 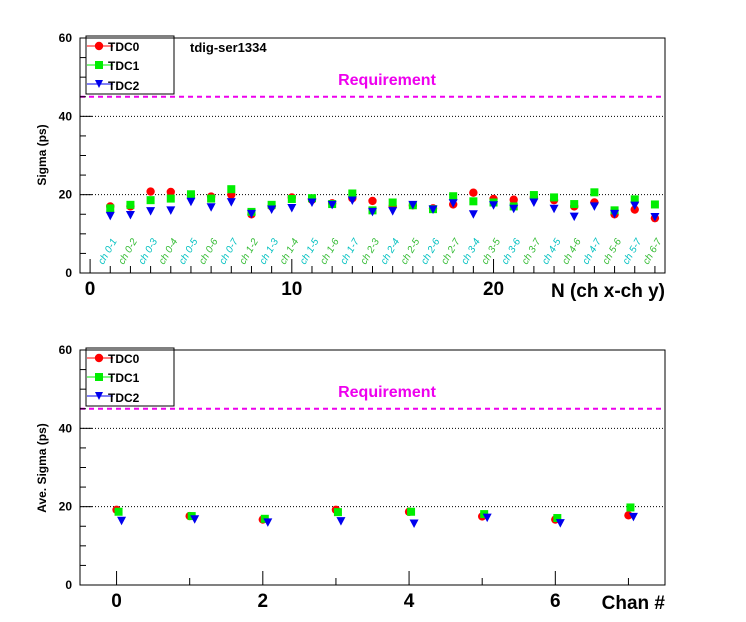 I want to click on y-axis-label: Ave. Sigma (ps), so click(x=42, y=468).